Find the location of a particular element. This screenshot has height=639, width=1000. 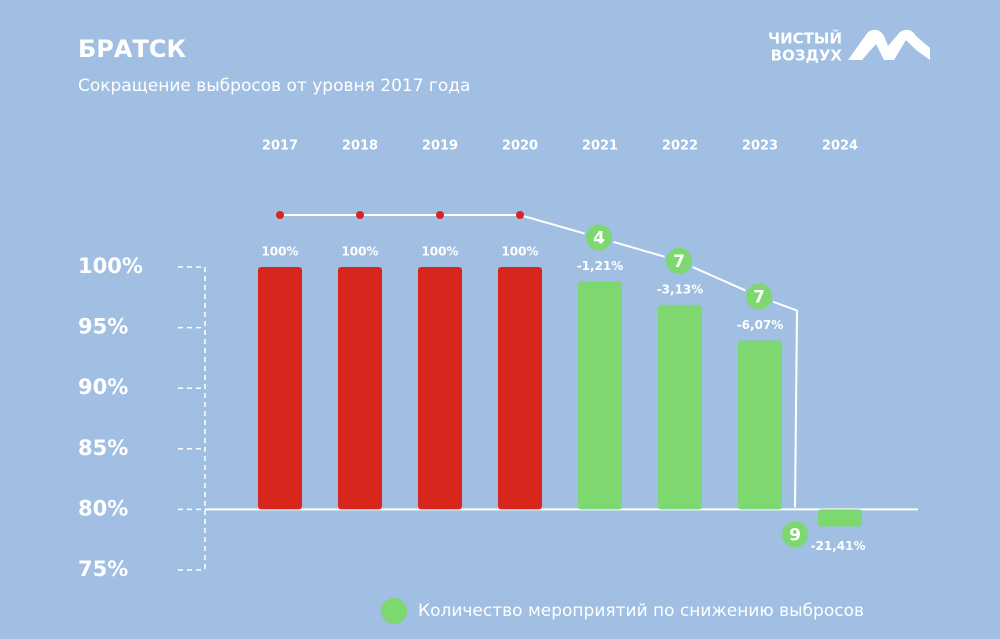

x-tick-label: 2022 is located at coordinates (680, 146).